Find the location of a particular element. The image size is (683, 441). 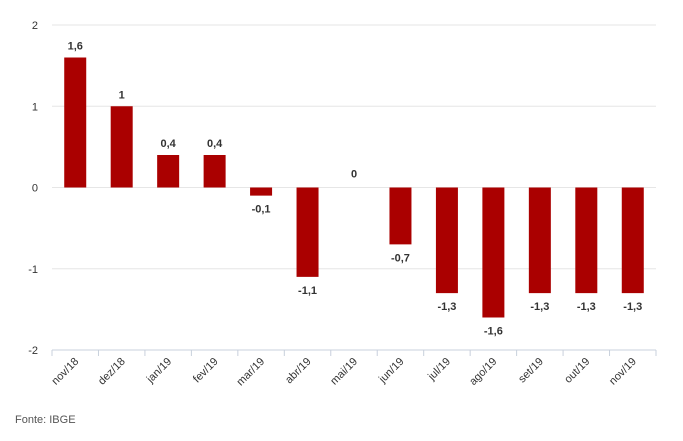

y-tick-label: 2 is located at coordinates (35, 26).